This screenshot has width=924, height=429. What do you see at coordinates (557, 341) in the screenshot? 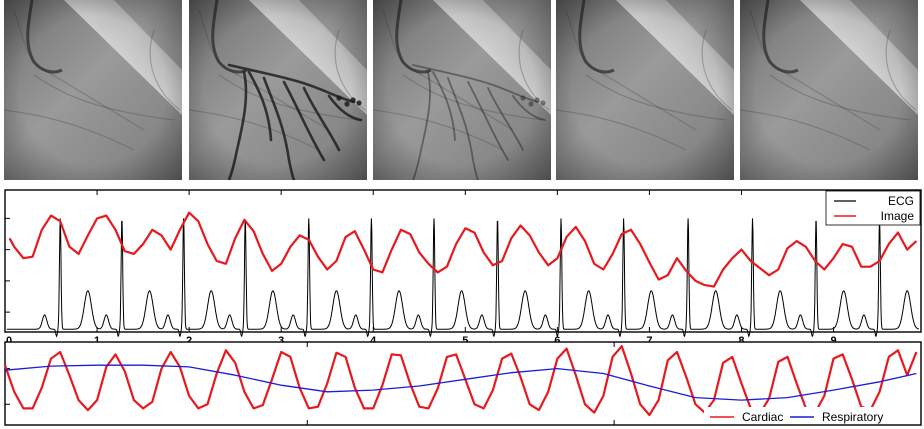
I see `x-tick-label: 6` at bounding box center [557, 341].